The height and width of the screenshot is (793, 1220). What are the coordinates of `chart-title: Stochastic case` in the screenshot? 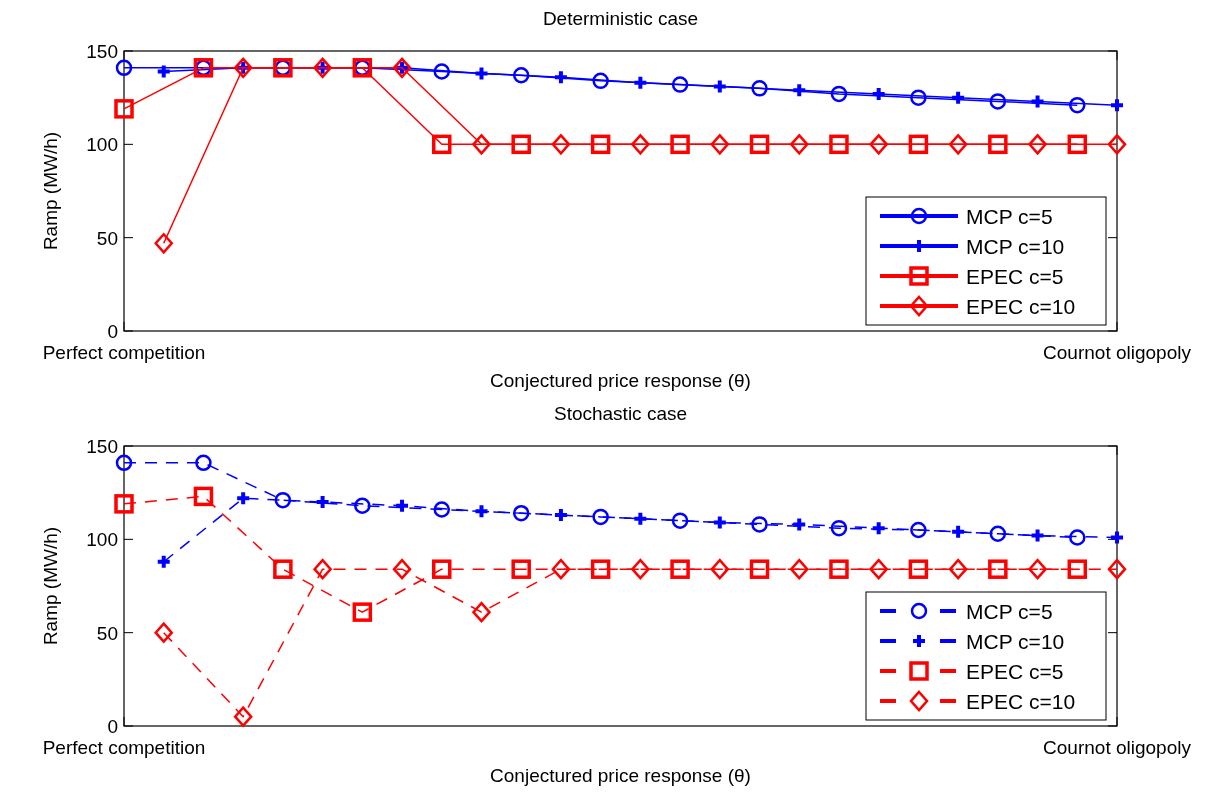 It's located at (620, 413).